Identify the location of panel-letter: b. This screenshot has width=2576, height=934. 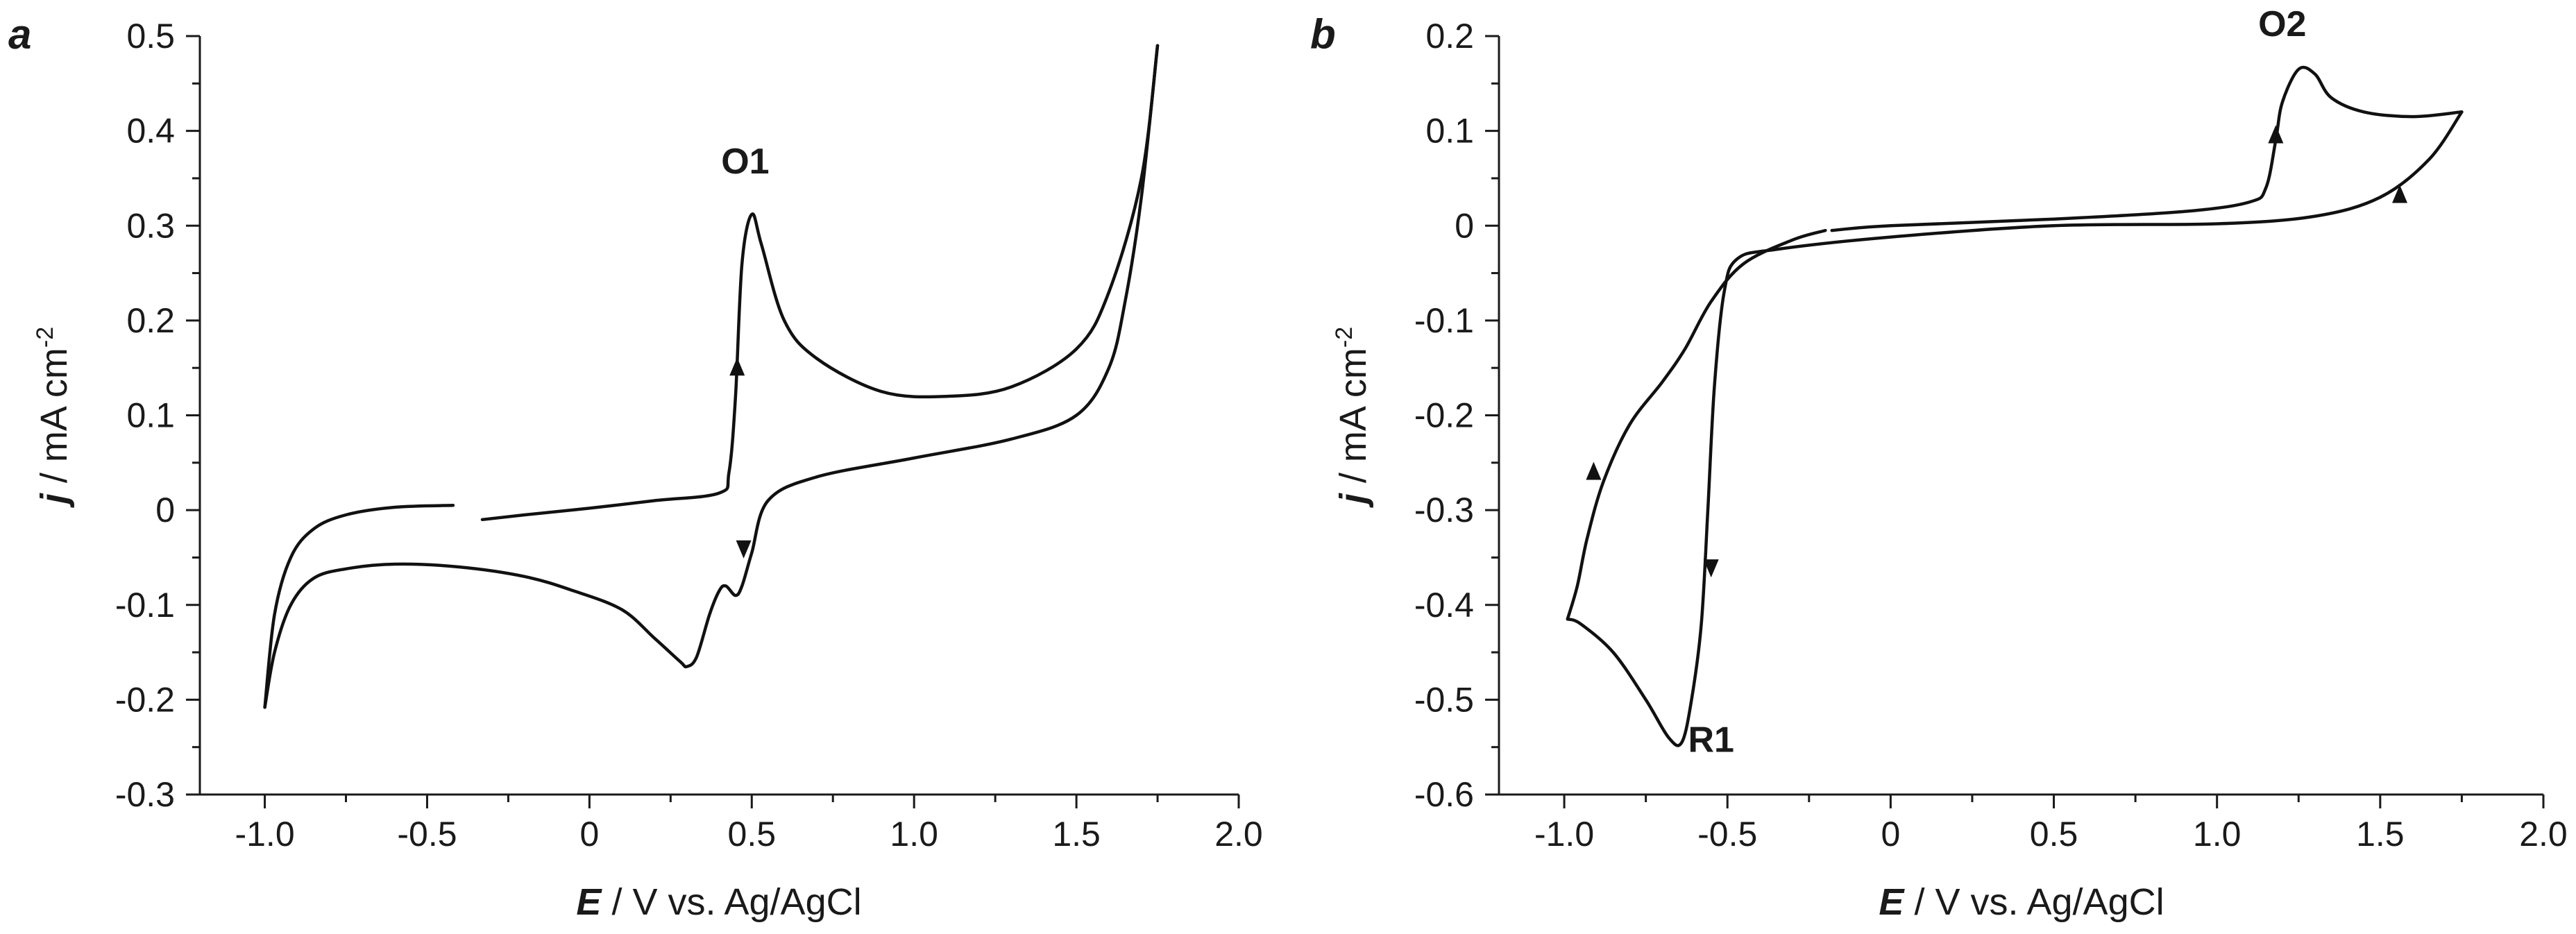
(1323, 34).